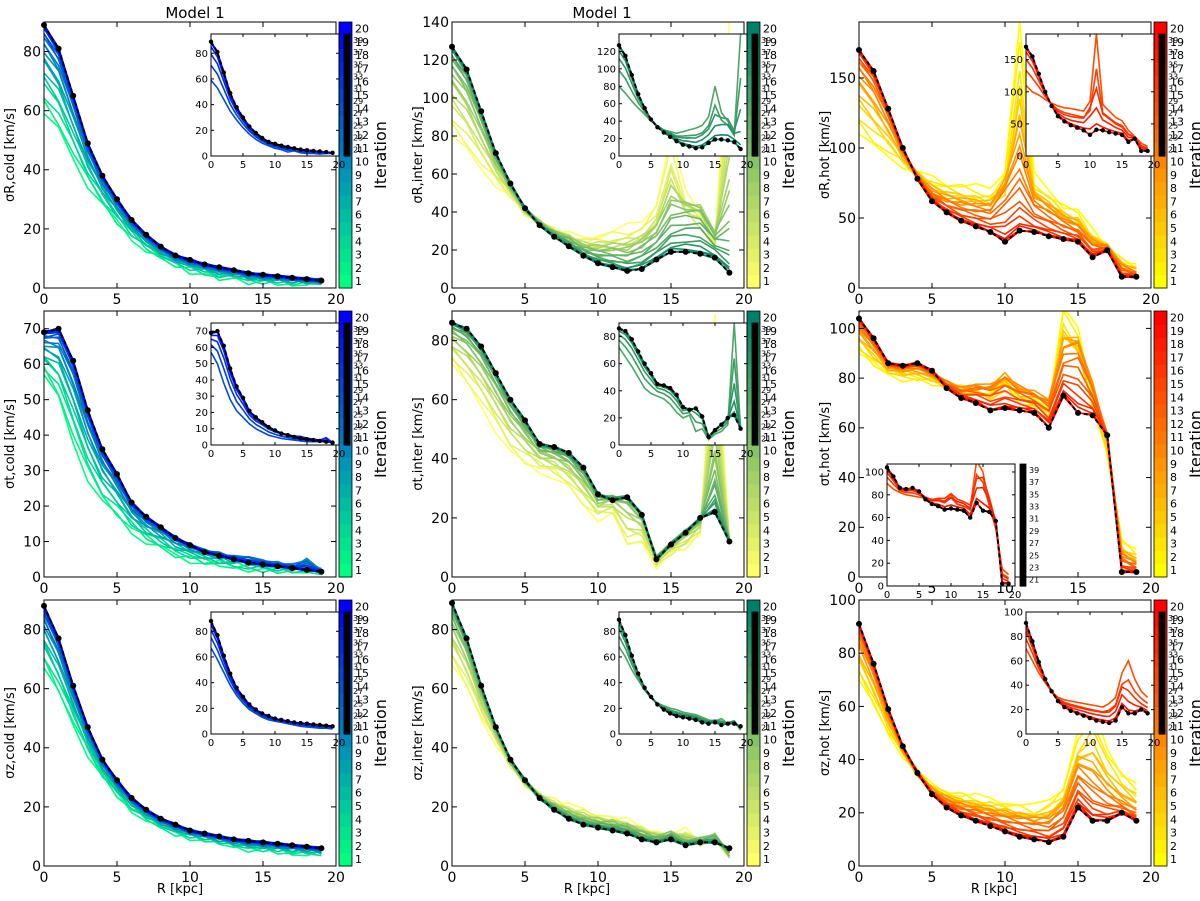 Image resolution: width=1200 pixels, height=901 pixels. I want to click on colorbar-tick-label: 25, so click(766, 703).